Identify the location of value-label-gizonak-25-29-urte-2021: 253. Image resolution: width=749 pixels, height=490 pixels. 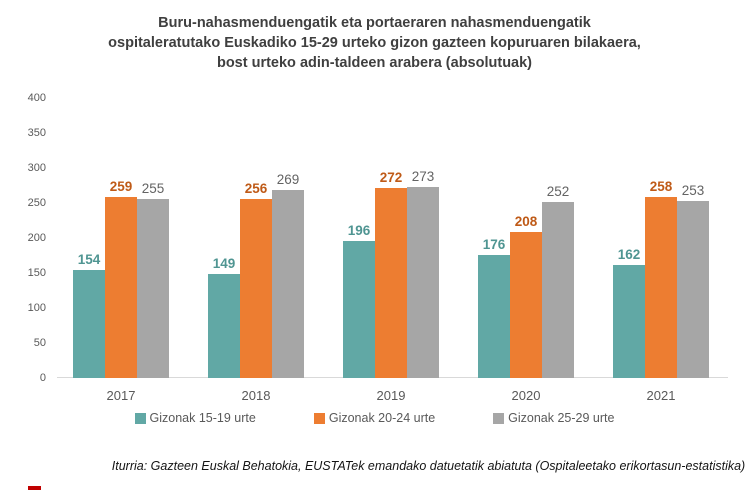
(693, 190).